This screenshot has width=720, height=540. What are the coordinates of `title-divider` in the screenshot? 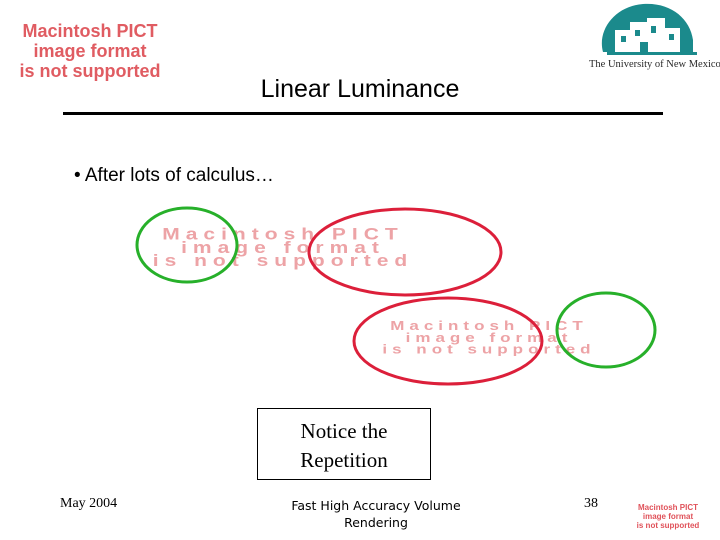 It's located at (363, 113).